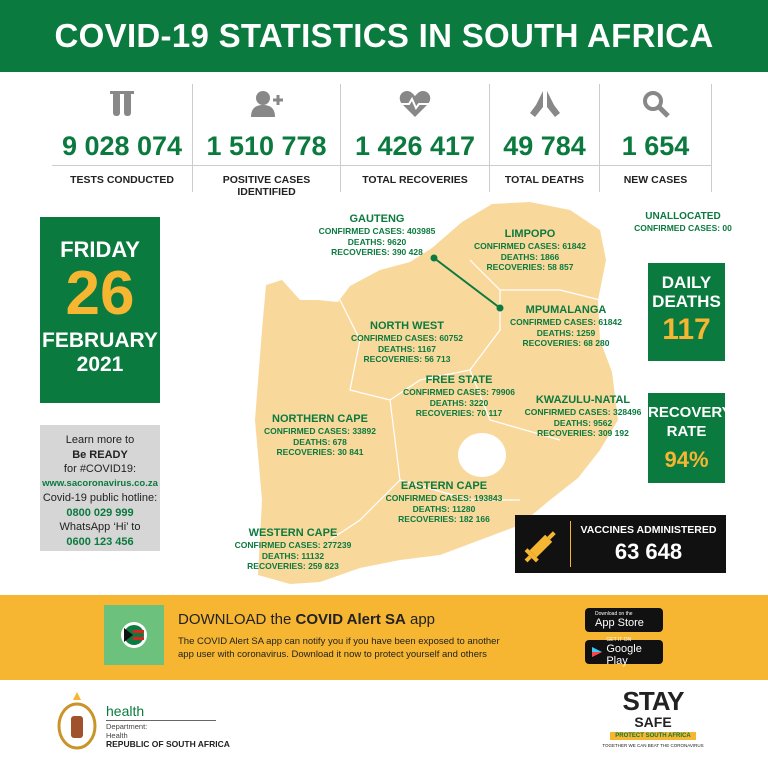 The width and height of the screenshot is (768, 768). I want to click on add-user-icon, so click(266, 104).